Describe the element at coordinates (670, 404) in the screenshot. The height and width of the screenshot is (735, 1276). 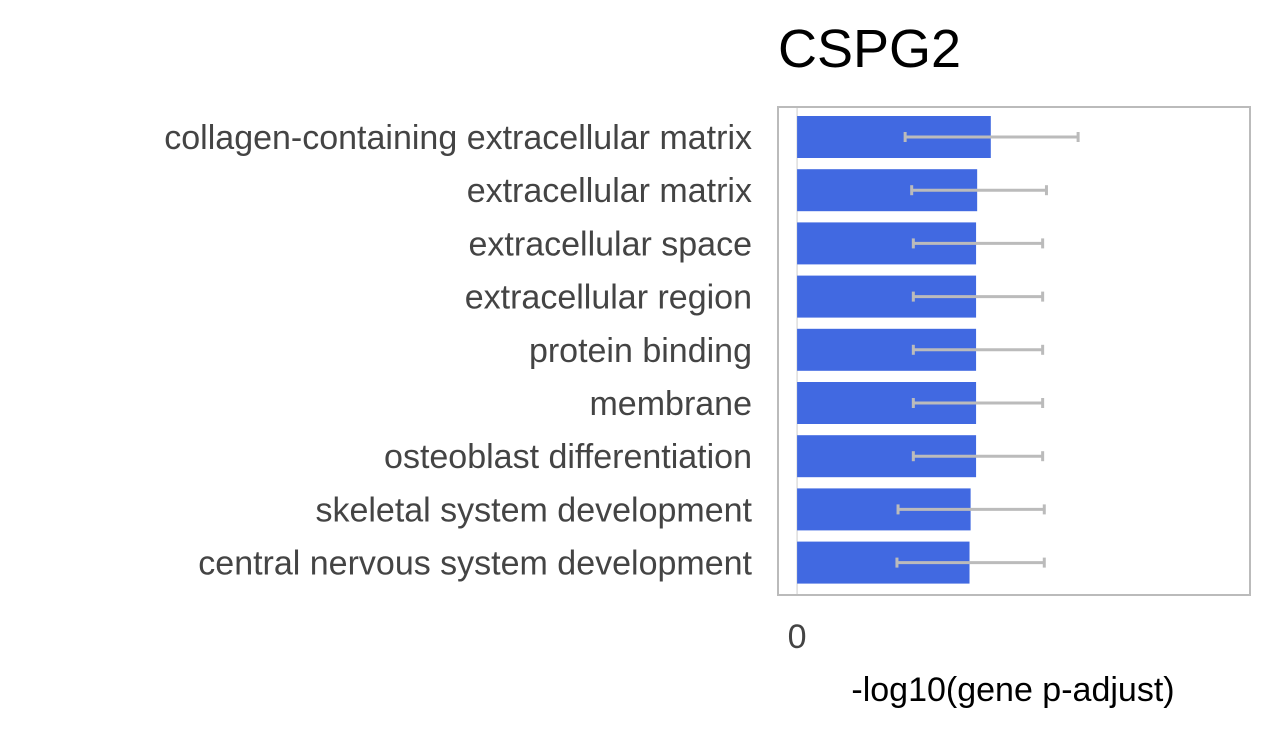
I see `category-label: membrane` at that location.